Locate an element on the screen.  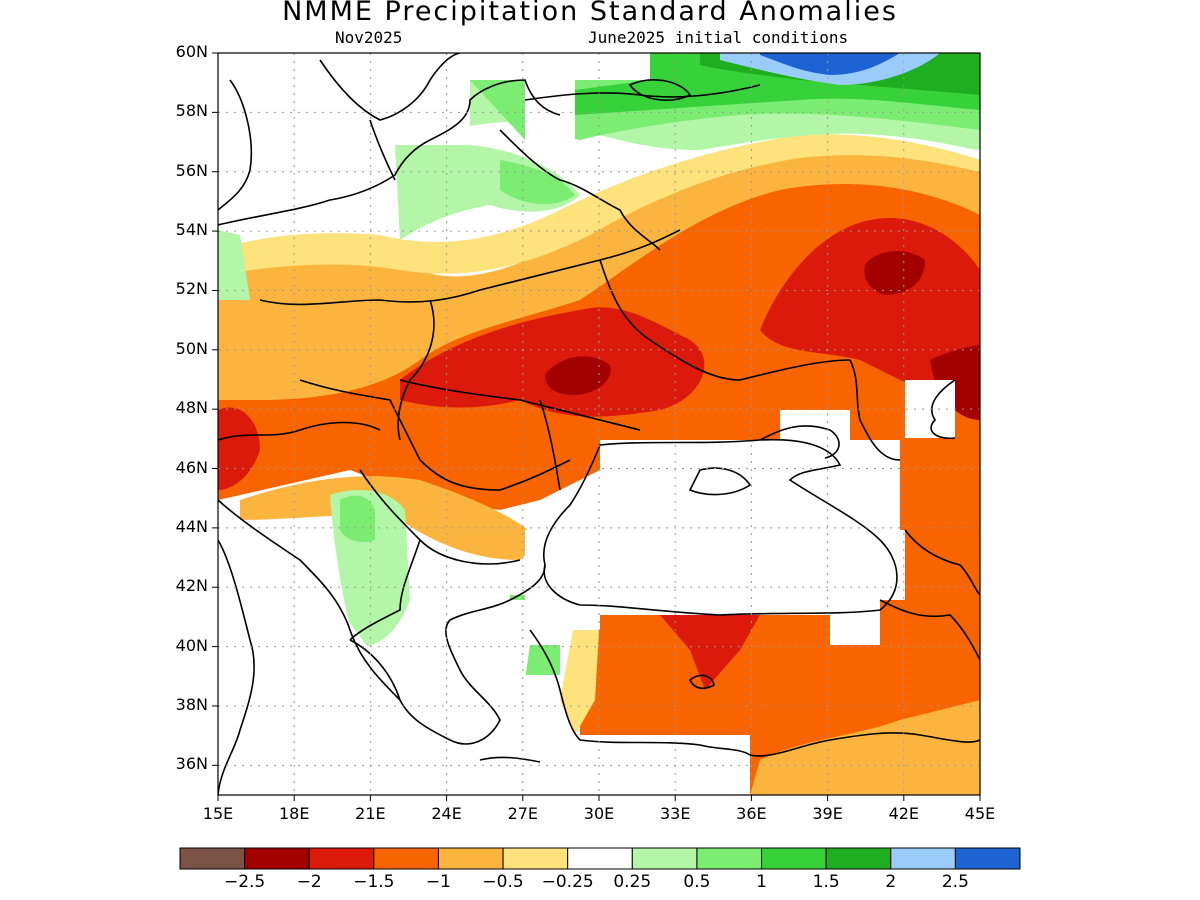
anomaly-blue-north is located at coordinates (830, 64).